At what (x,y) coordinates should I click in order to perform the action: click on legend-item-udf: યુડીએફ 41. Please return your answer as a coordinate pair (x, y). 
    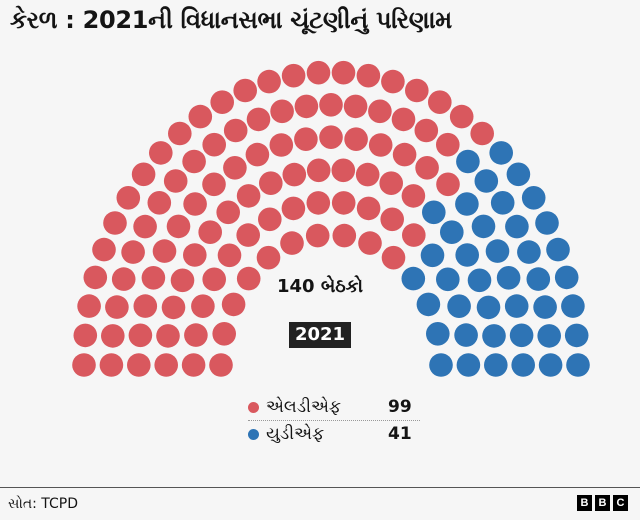
    Looking at the image, I should click on (334, 433).